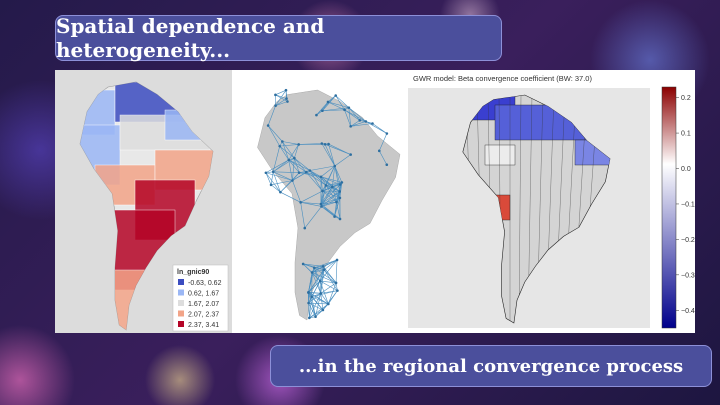 This screenshot has width=720, height=405. Describe the element at coordinates (688, 311) in the screenshot. I see `colorbar-label: −0.4` at that location.